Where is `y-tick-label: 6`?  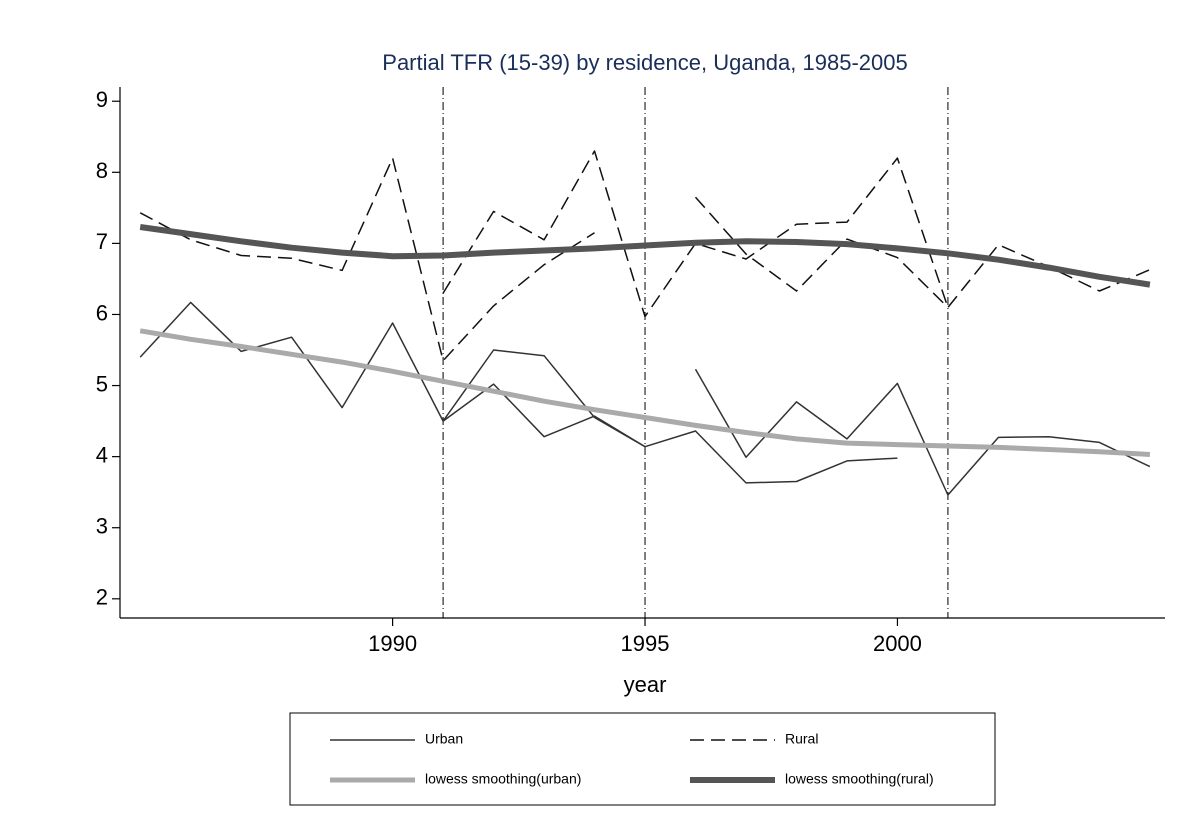
y-tick-label: 6 is located at coordinates (102, 312).